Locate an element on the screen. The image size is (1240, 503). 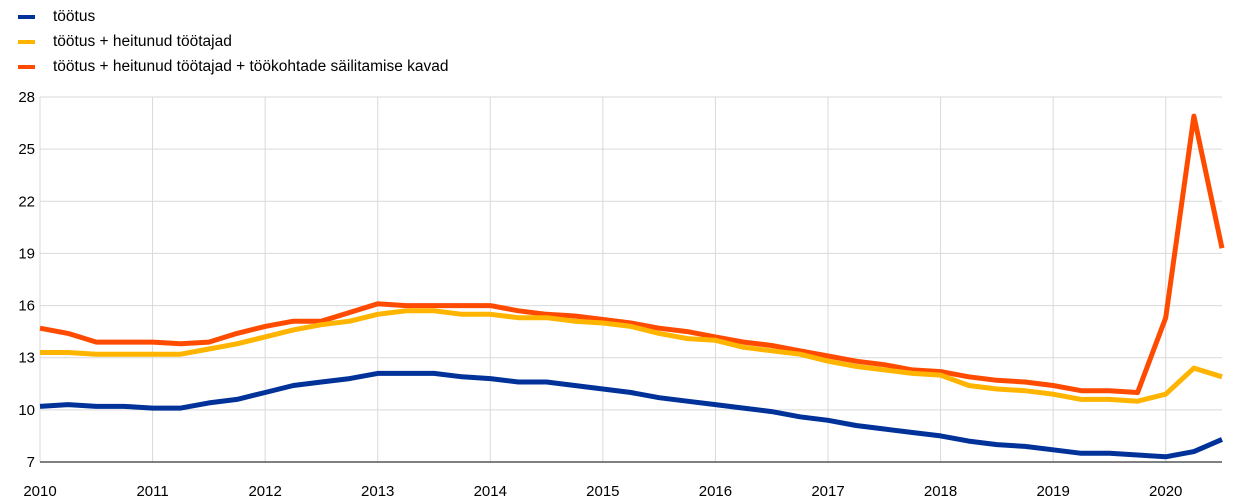
x-tick-label: 2013 is located at coordinates (377, 491).